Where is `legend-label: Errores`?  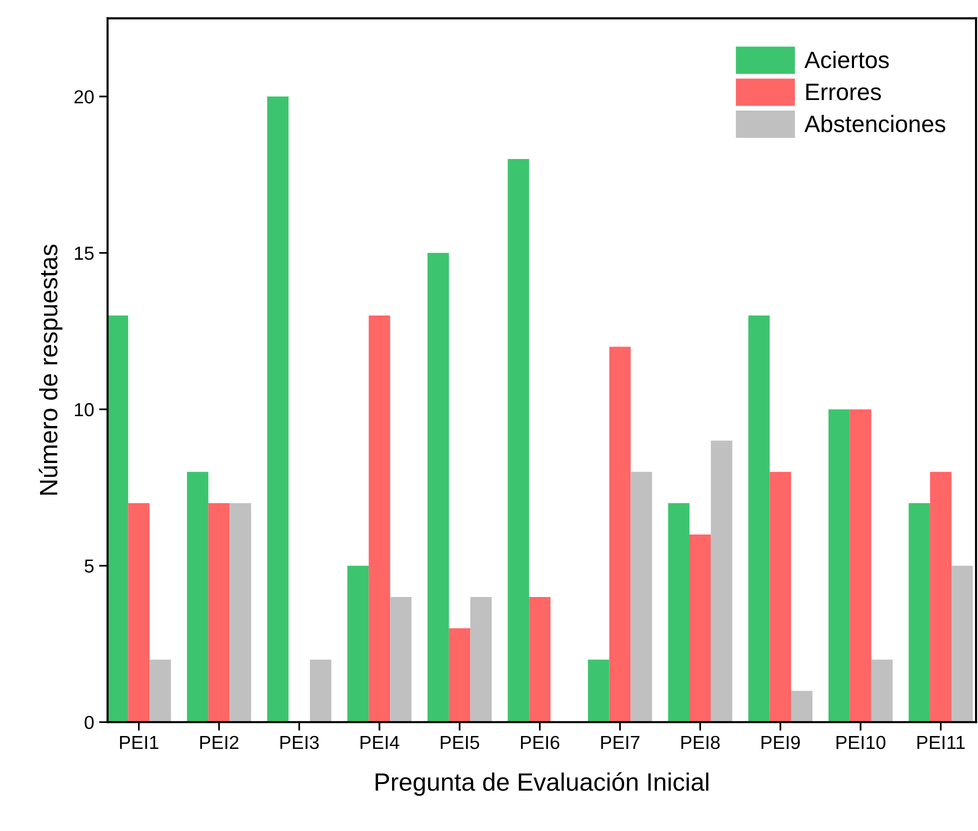 legend-label: Errores is located at coordinates (843, 92).